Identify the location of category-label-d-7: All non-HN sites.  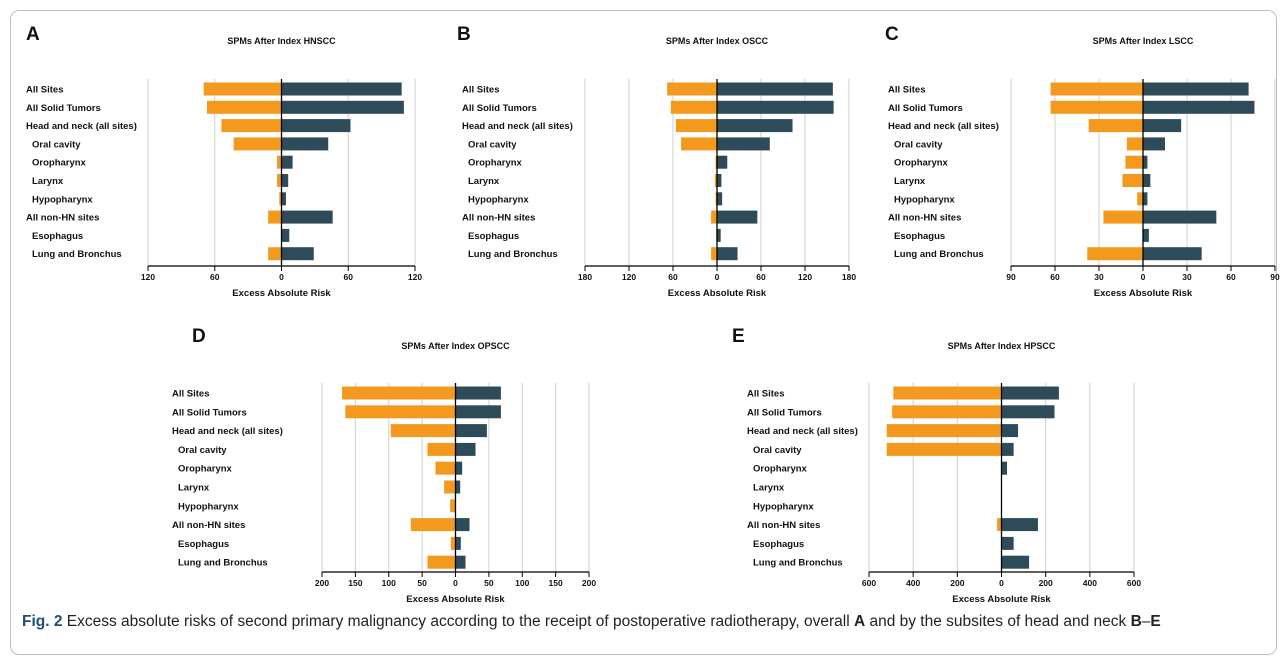
(208, 525).